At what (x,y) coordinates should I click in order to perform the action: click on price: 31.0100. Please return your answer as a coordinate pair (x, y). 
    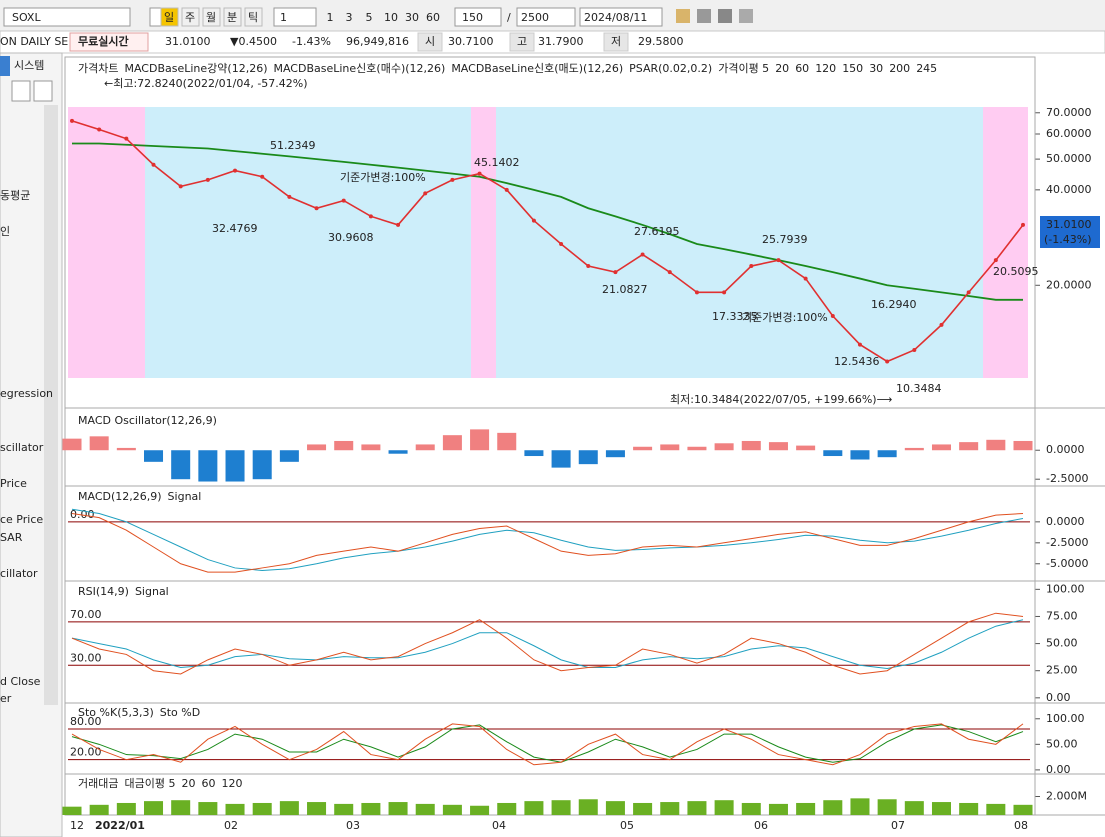
    Looking at the image, I should click on (188, 41).